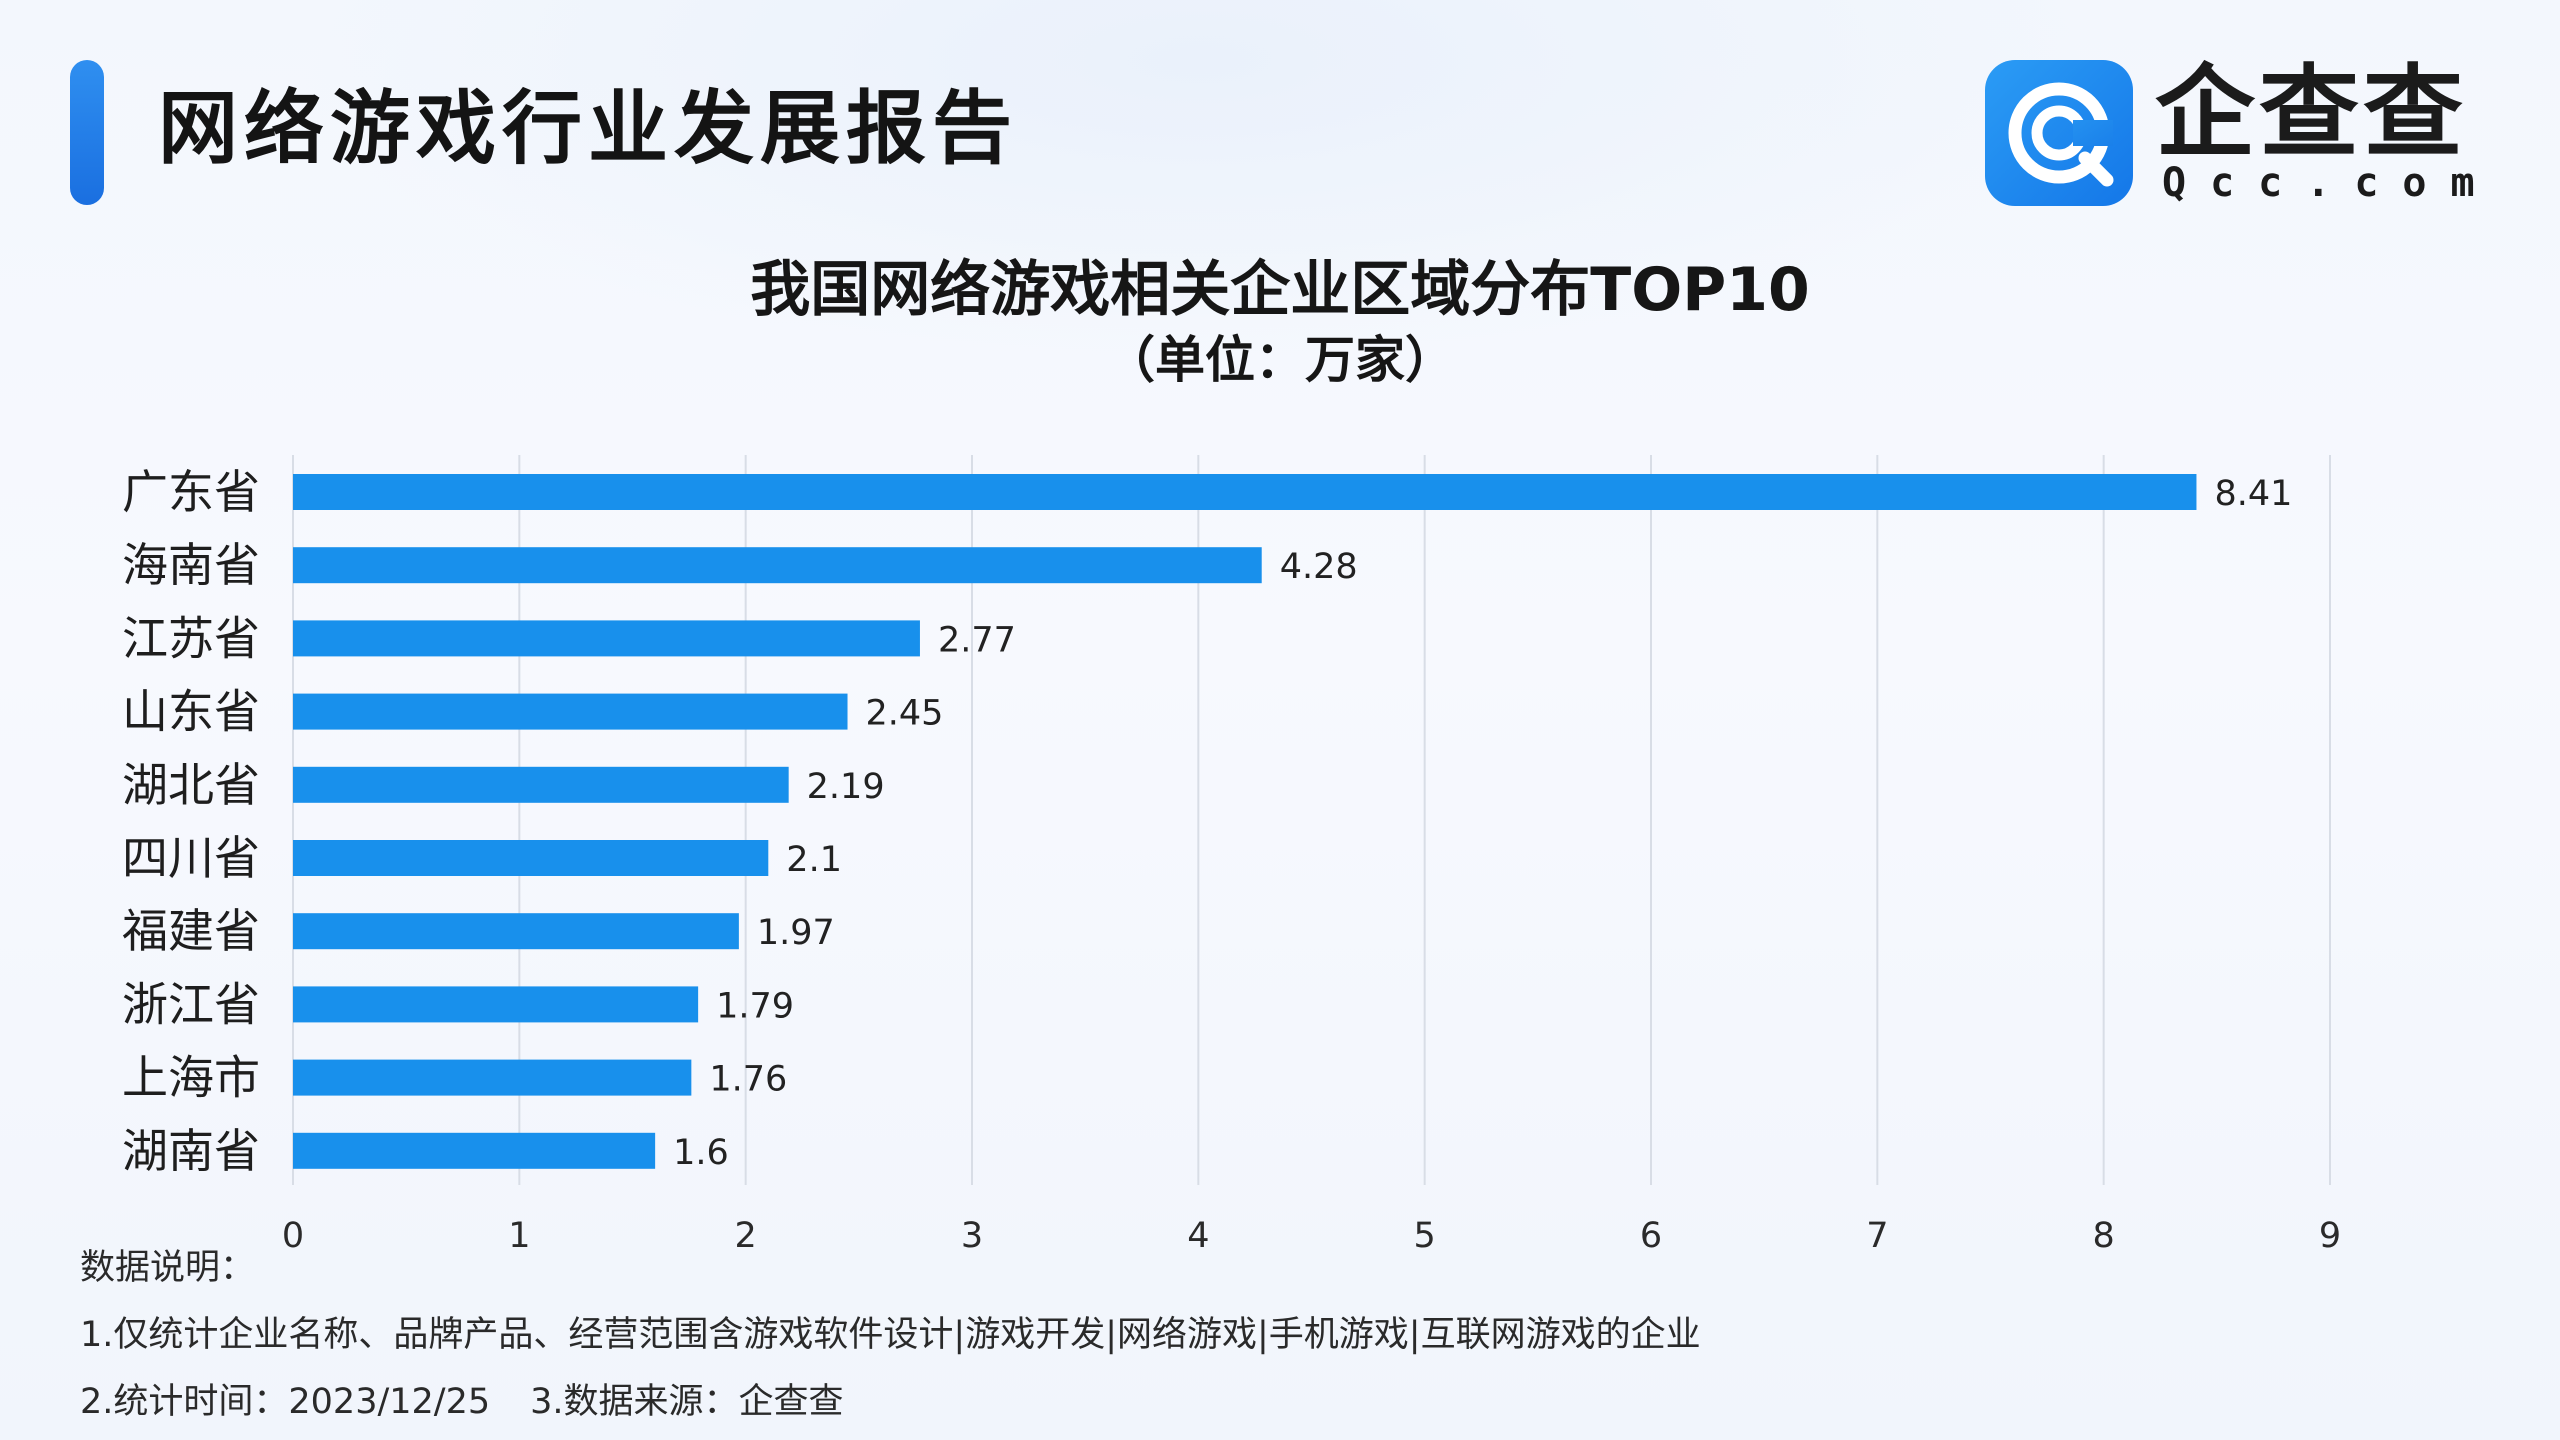 The height and width of the screenshot is (1440, 2560). Describe the element at coordinates (191, 492) in the screenshot. I see `category-label: 广东省` at that location.